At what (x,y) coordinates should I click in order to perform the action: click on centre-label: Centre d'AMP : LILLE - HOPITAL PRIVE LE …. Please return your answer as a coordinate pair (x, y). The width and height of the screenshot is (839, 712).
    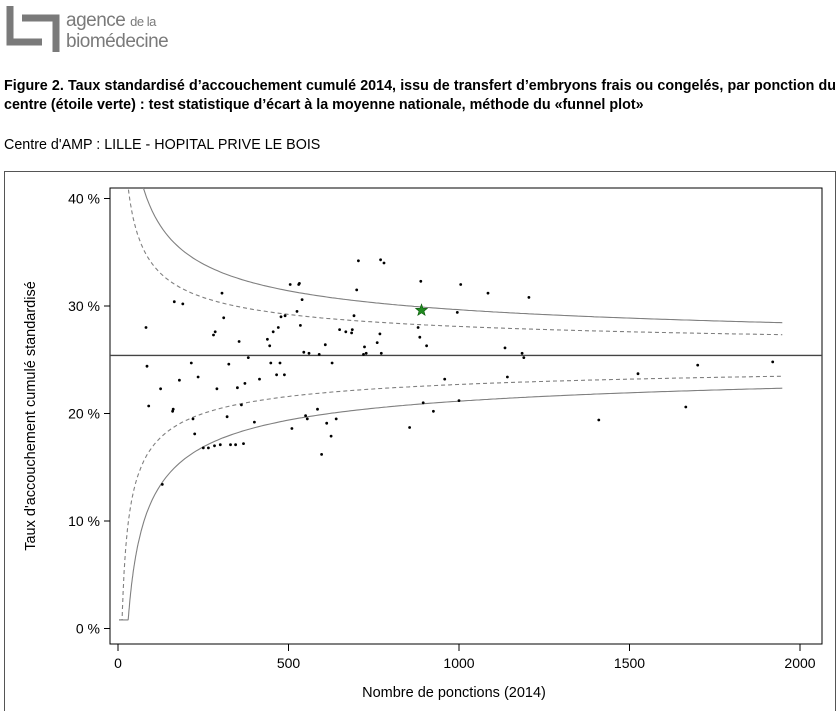
    Looking at the image, I should click on (162, 145).